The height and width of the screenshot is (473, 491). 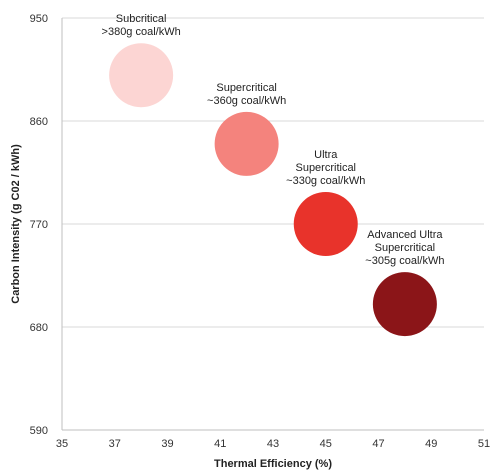 I want to click on x-tick-43: 43, so click(x=273, y=444).